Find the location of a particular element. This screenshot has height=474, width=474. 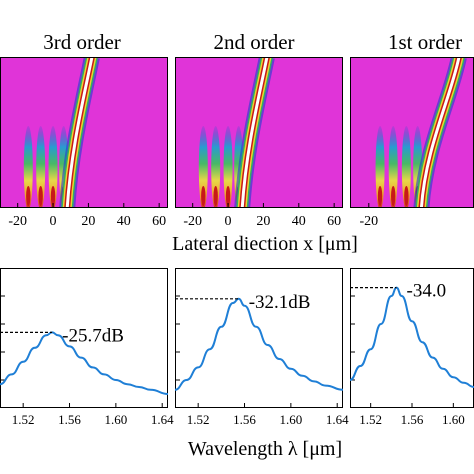

heatmap-panel-2nd-order is located at coordinates (259, 132).